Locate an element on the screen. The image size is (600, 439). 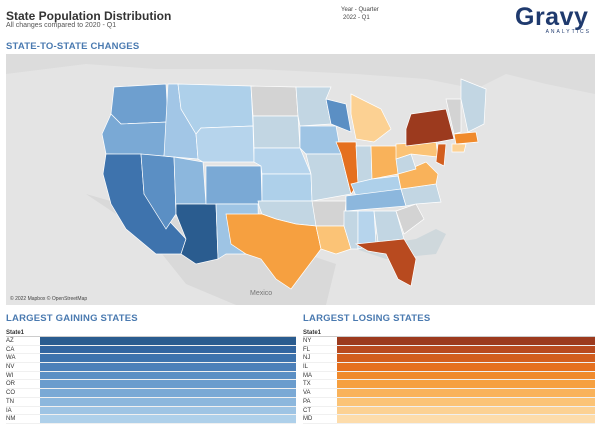
state-in is located at coordinates (364, 165).